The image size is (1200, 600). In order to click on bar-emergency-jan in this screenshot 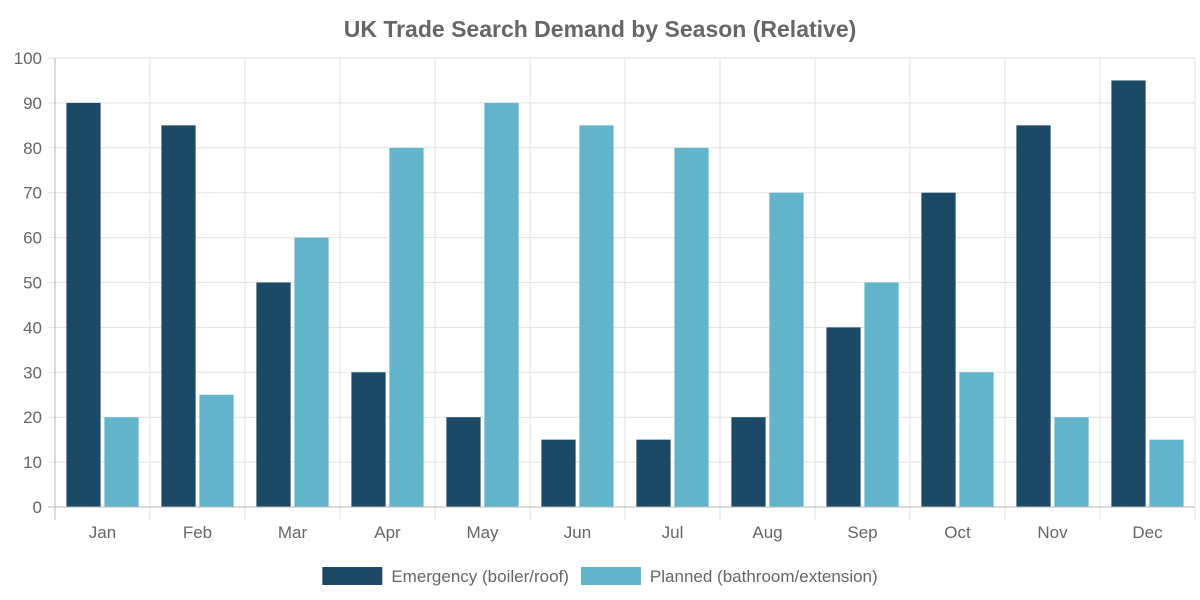, I will do `click(83, 305)`.